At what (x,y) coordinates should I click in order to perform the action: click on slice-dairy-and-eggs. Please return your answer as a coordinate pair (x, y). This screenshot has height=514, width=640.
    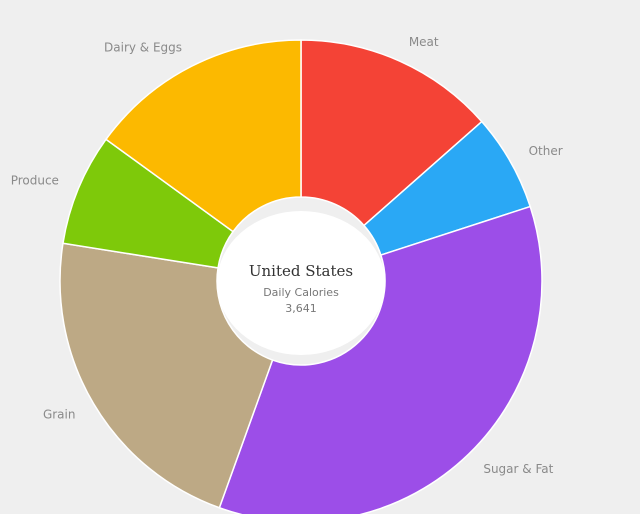
    Looking at the image, I should click on (203, 136).